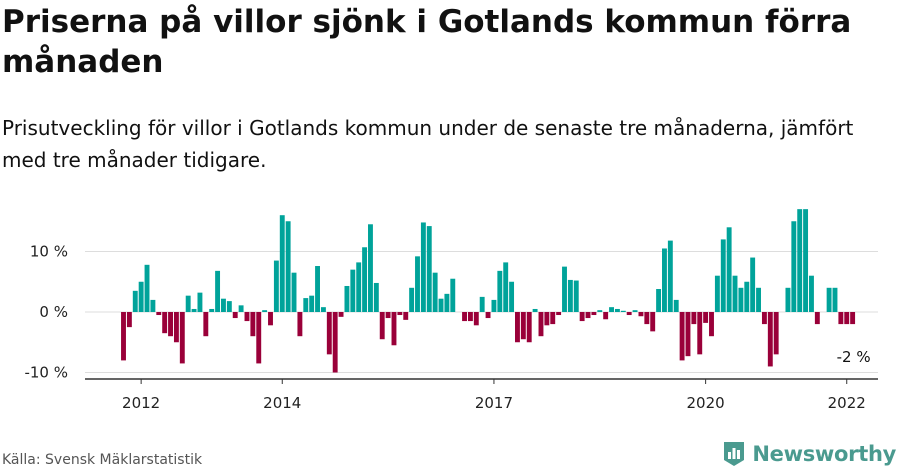  I want to click on y-tick-label: 0 %, so click(53, 312).